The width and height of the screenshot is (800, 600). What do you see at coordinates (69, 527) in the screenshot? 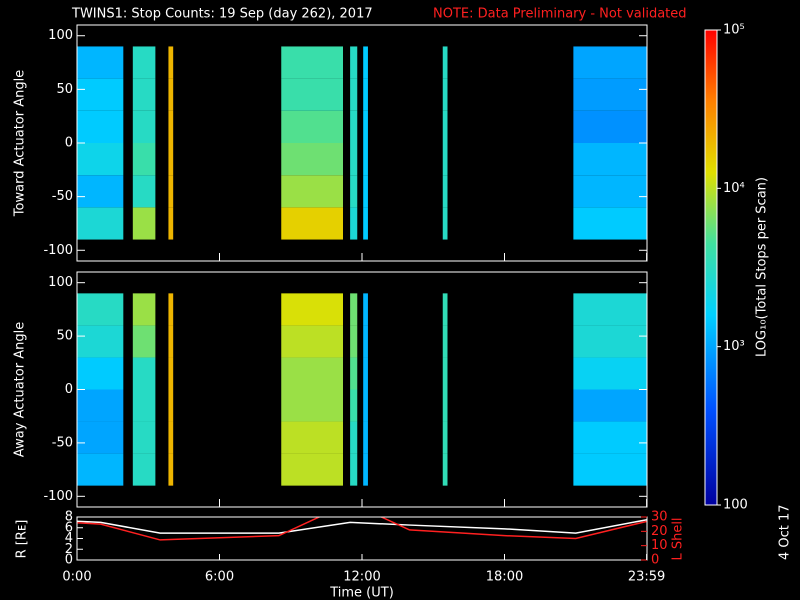
I see `y-tick-label: 6` at bounding box center [69, 527].